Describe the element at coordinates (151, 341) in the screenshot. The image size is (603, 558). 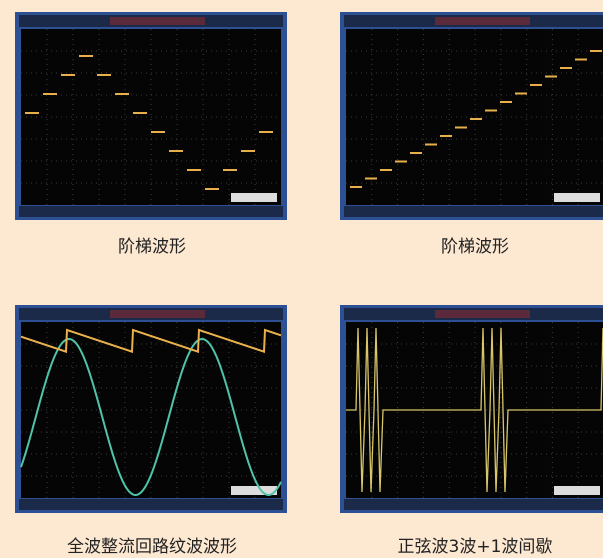
I see `waveform-ripple` at that location.